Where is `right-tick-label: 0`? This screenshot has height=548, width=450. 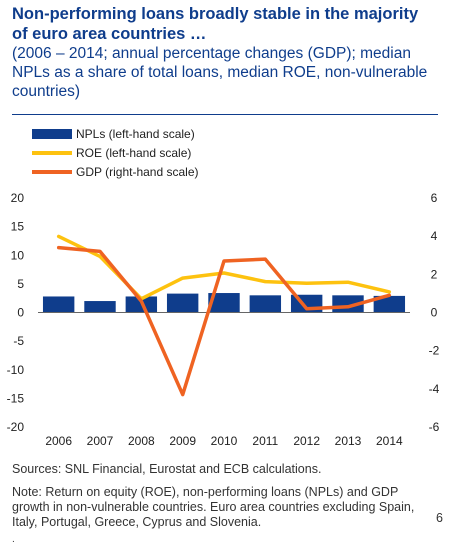
right-tick-label: 0 is located at coordinates (434, 313).